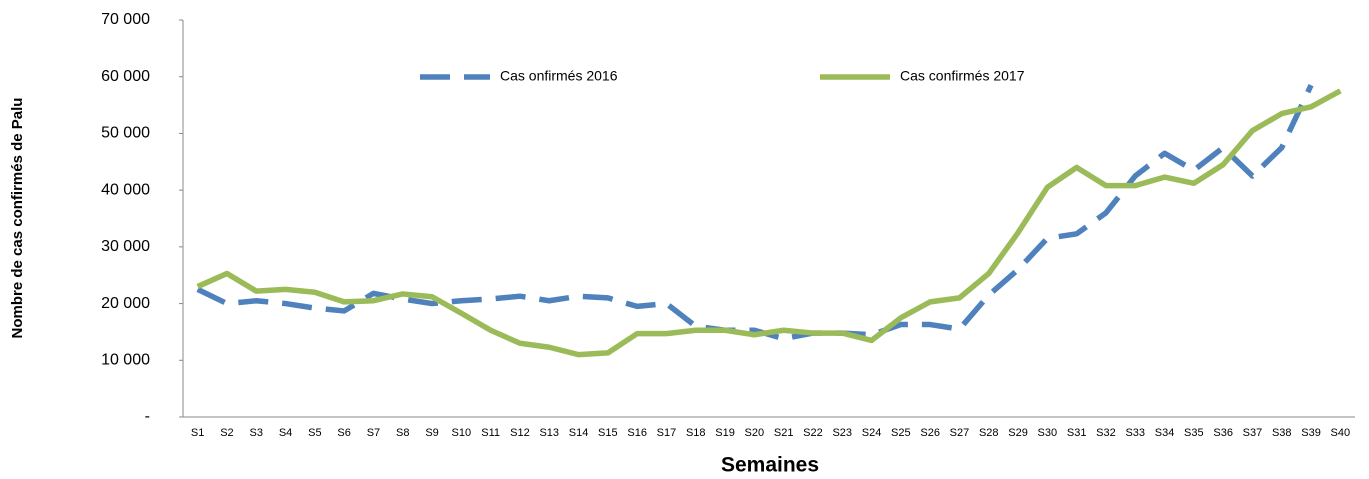  I want to click on x-tick-label: S40, so click(1341, 433).